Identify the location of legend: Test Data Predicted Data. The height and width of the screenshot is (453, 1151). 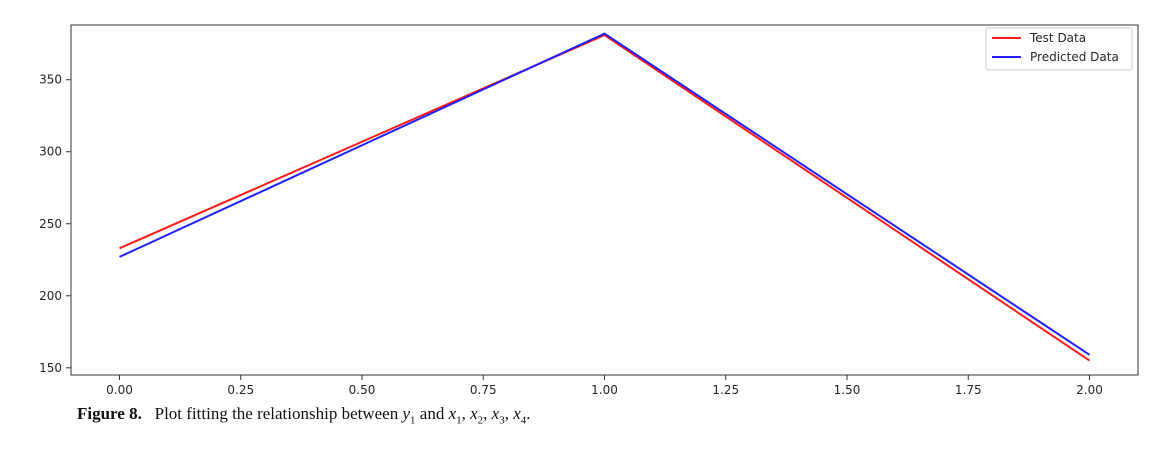
(1059, 49).